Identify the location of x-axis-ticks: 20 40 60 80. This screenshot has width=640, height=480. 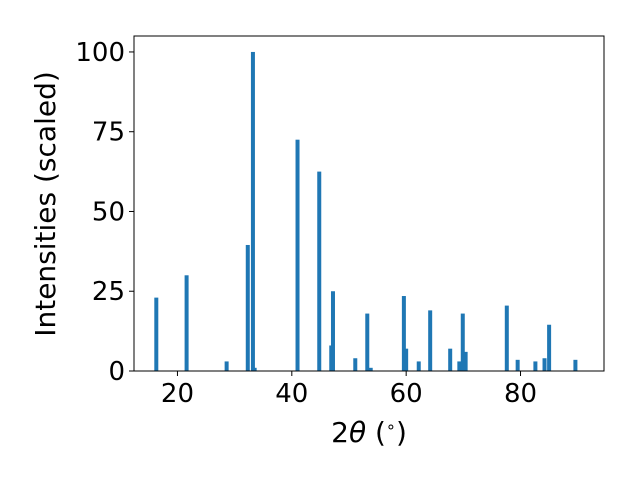
(349, 390).